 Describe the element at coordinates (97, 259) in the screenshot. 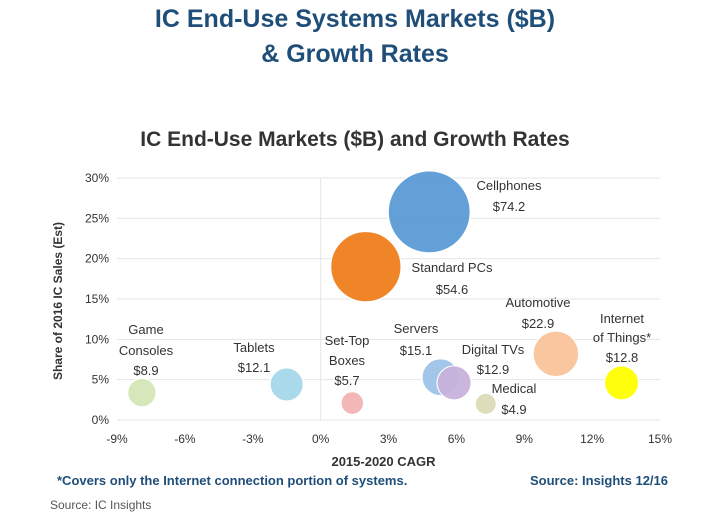

I see `y-tick-label: 20%` at that location.